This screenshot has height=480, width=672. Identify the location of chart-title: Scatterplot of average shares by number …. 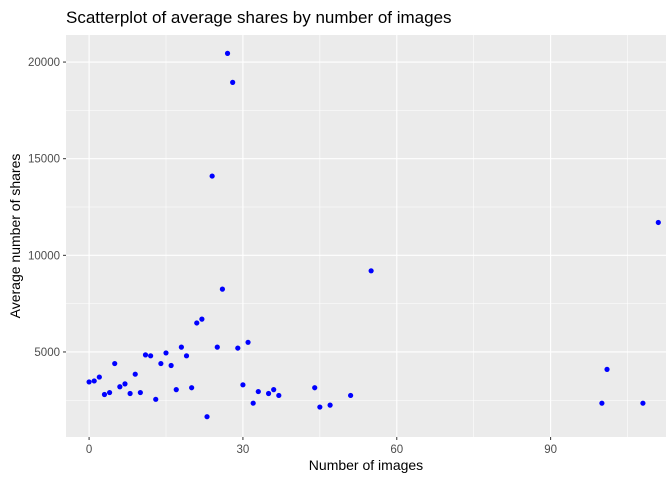
(259, 17).